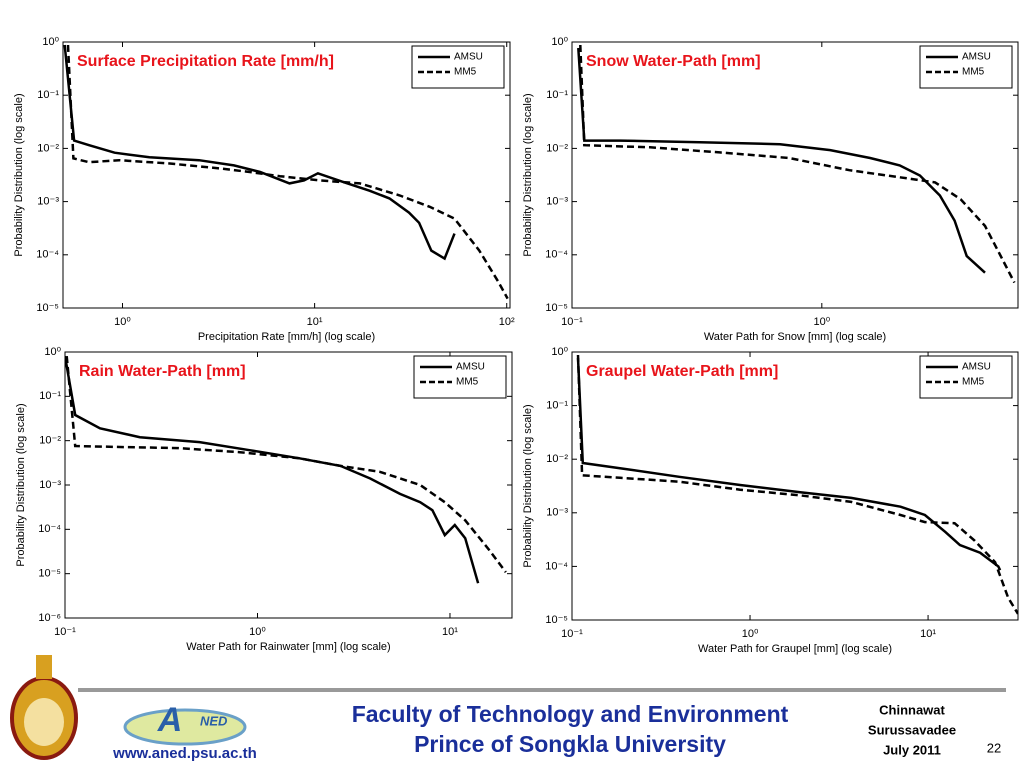 This screenshot has width=1024, height=768. I want to click on x-axis-label: Water Path for Graupel [mm] (log scale), so click(795, 649).